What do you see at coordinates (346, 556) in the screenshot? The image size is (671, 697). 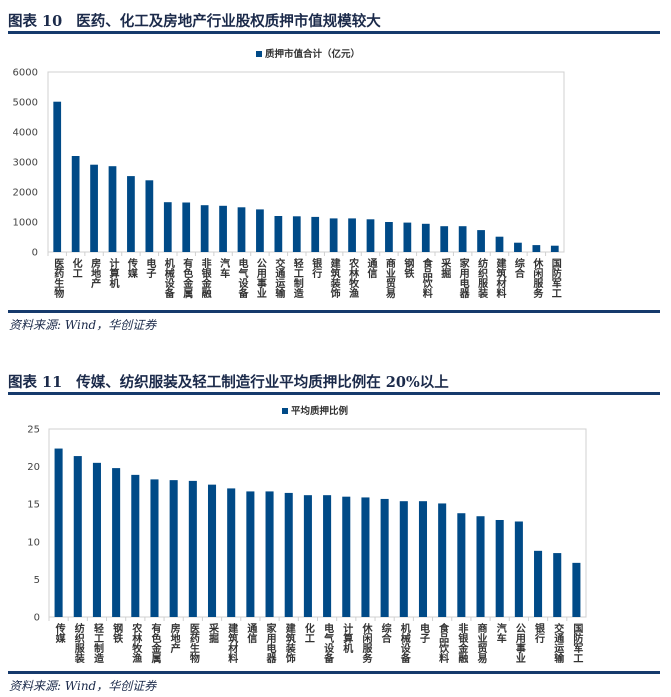 I see `bar-计算机` at bounding box center [346, 556].